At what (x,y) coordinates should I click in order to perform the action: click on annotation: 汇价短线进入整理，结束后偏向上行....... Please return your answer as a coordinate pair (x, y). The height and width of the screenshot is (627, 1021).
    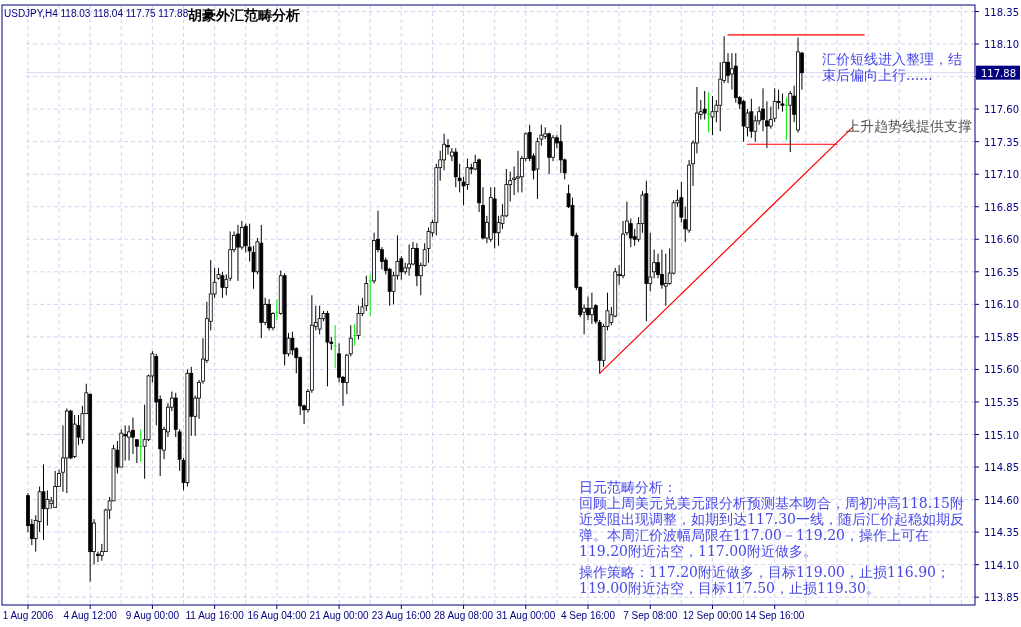
    Looking at the image, I should click on (892, 67).